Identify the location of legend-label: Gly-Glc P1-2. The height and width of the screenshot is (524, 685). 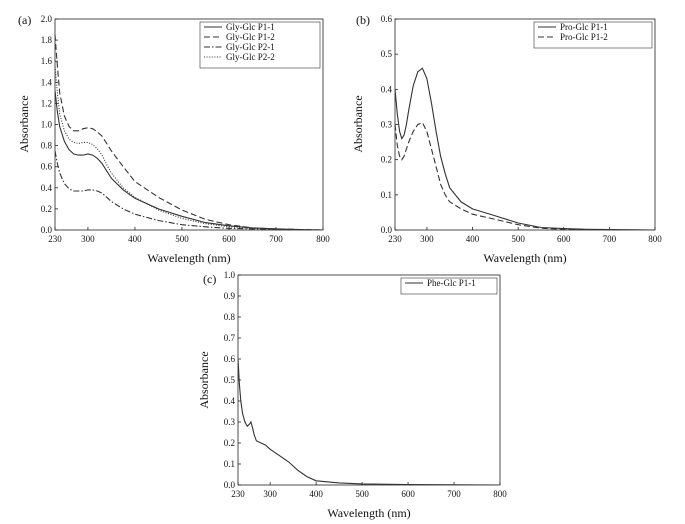
(250, 37).